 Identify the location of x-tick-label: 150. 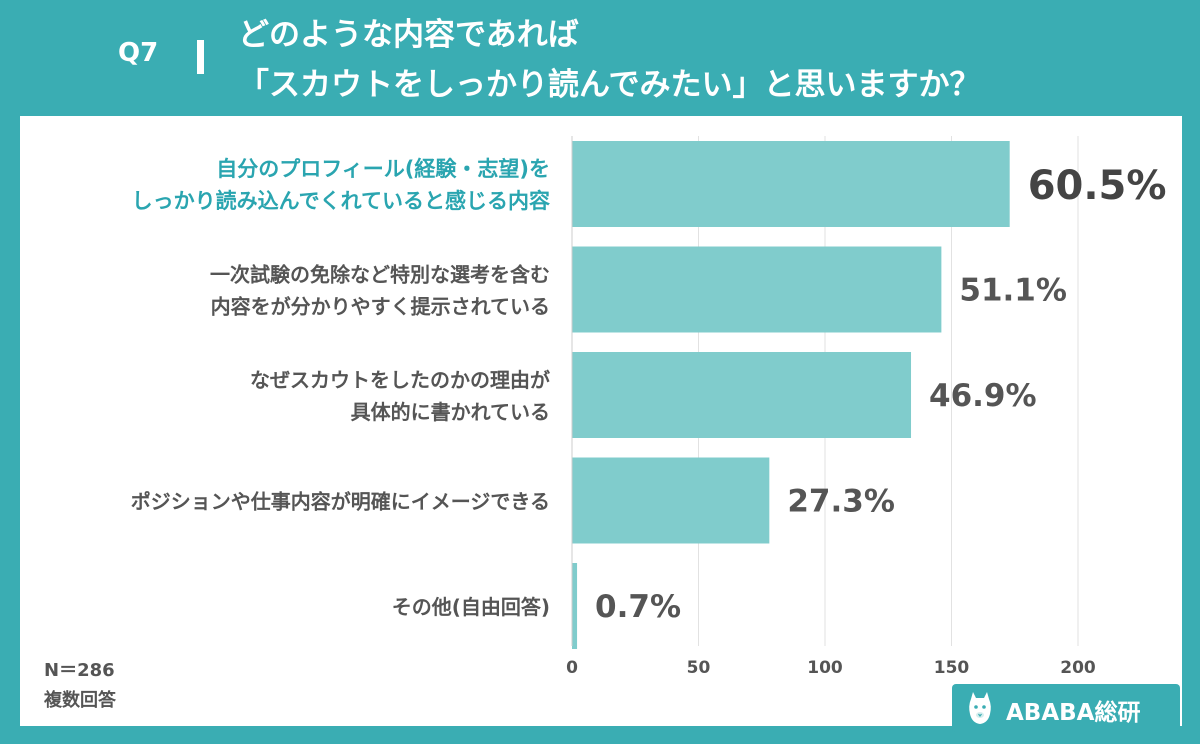
(952, 668).